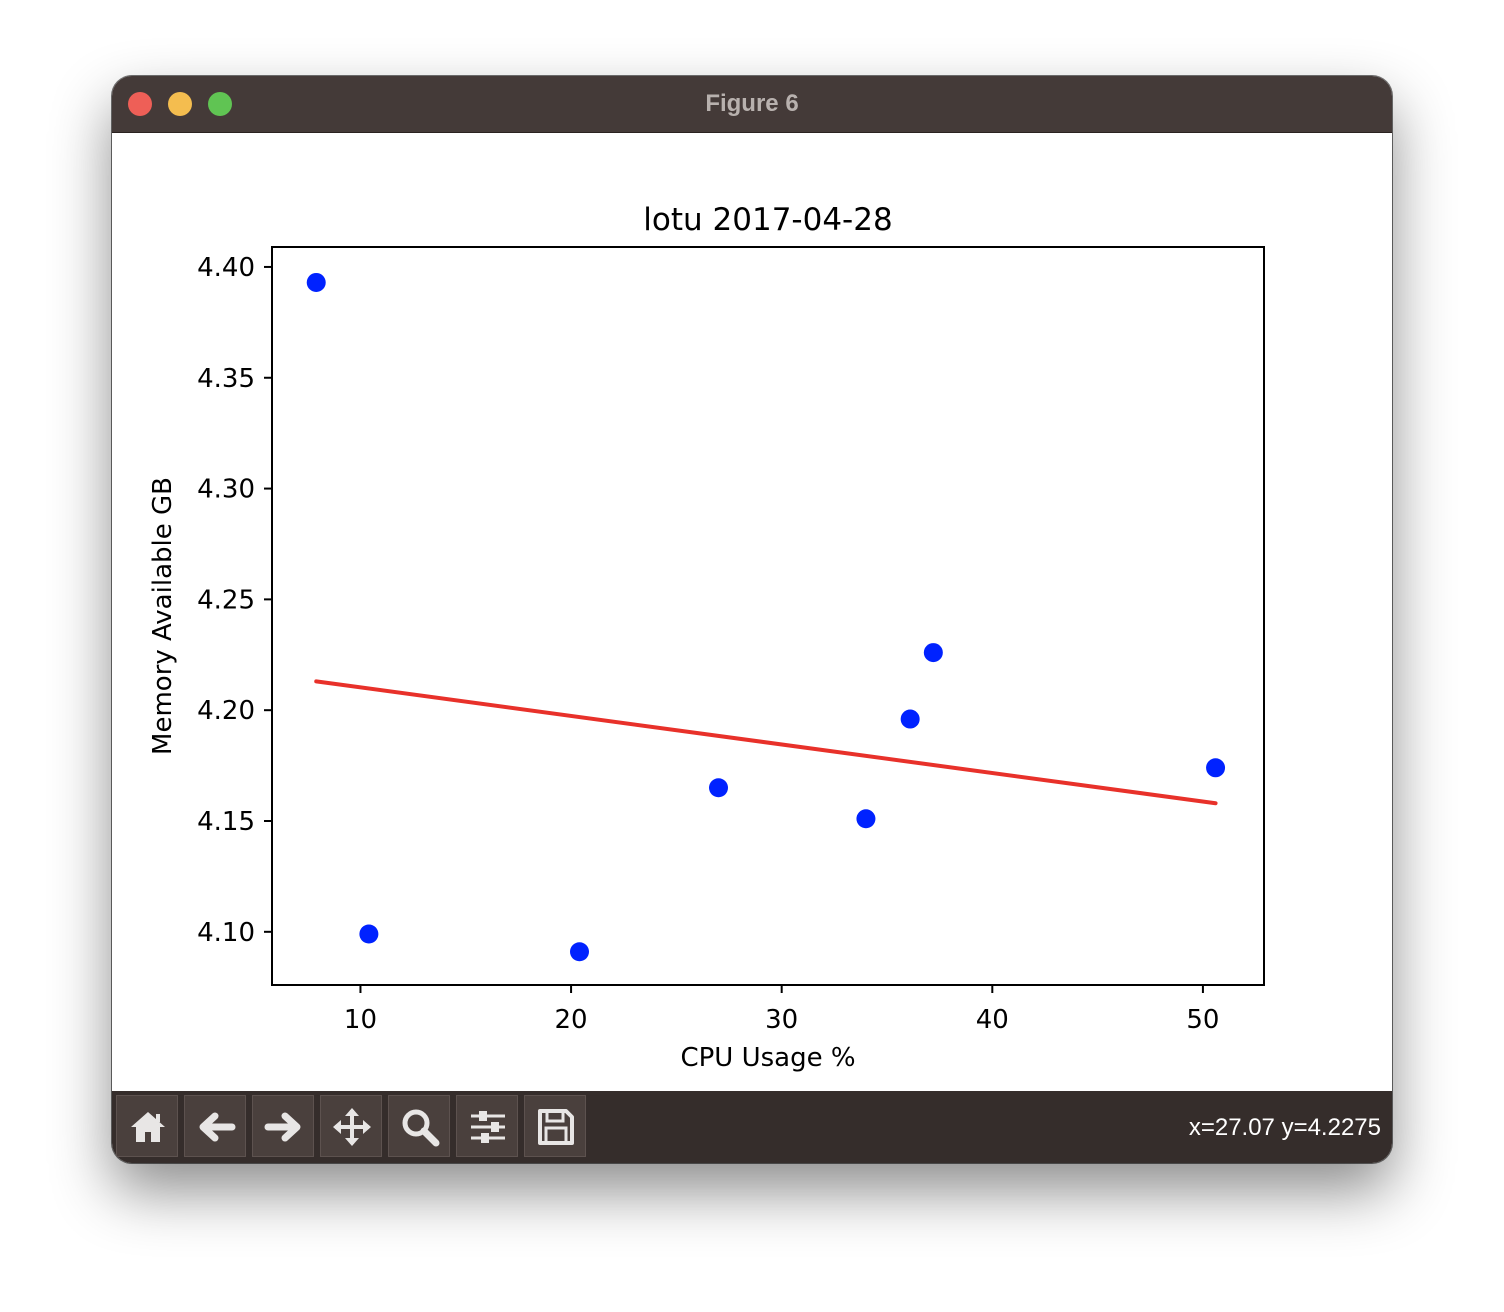  I want to click on regression-line, so click(766, 742).